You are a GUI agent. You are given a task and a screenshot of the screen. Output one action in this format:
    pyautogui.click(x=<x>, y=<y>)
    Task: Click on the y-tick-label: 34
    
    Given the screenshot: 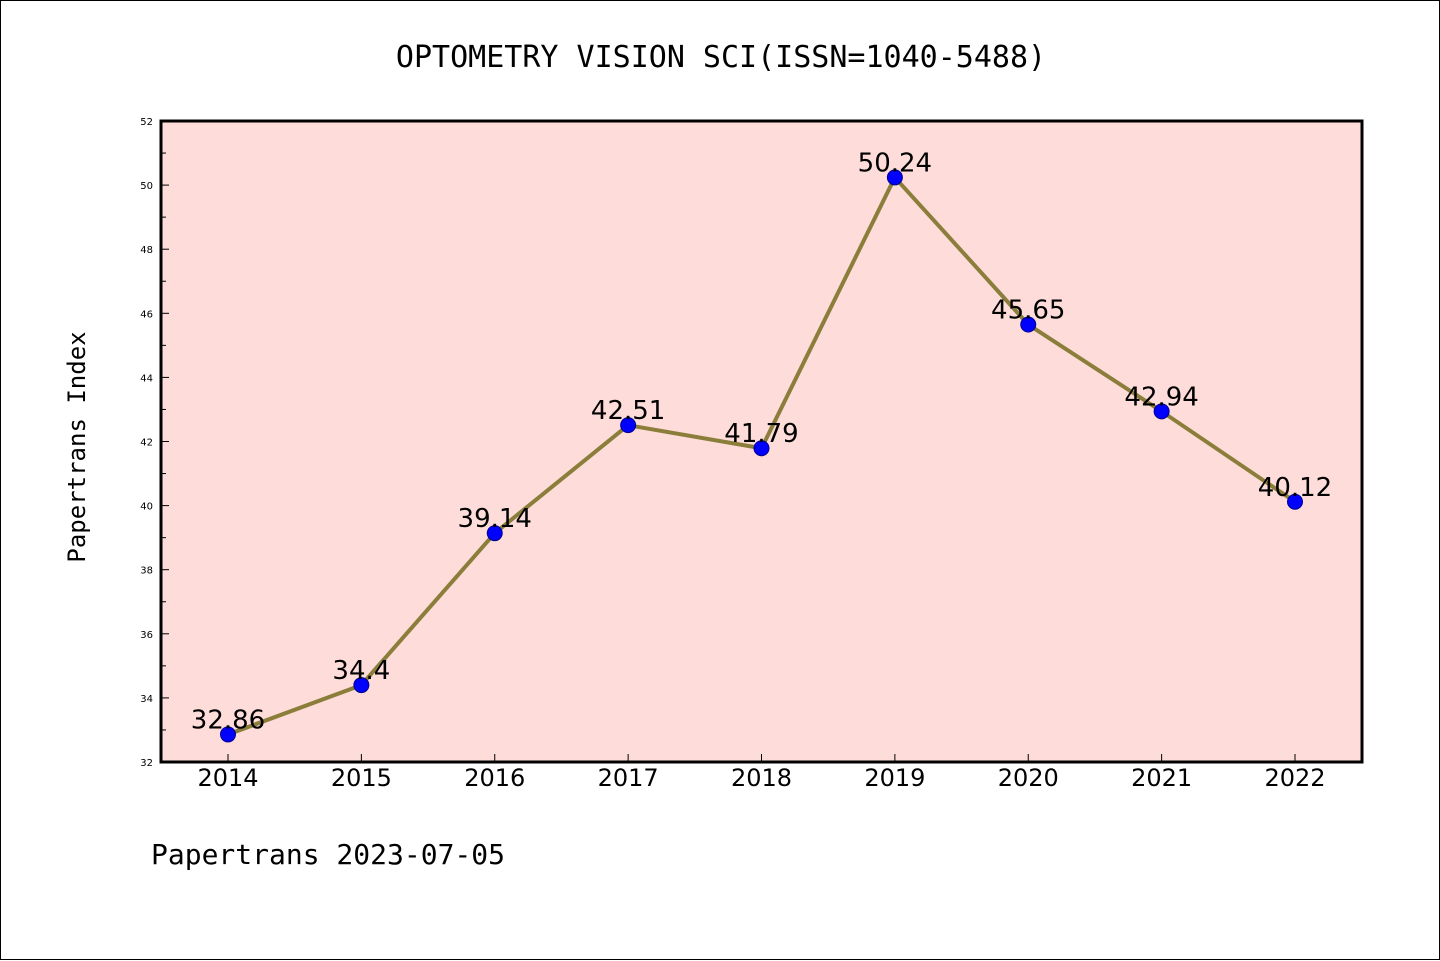 What is the action you would take?
    pyautogui.click(x=146, y=699)
    